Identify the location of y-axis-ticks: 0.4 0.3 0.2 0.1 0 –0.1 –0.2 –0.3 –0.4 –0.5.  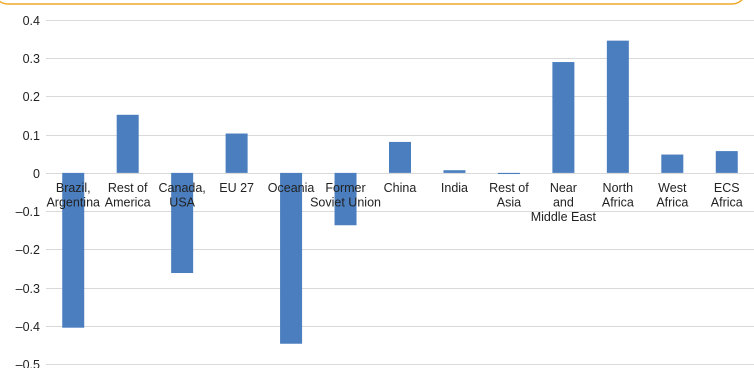
(28, 191).